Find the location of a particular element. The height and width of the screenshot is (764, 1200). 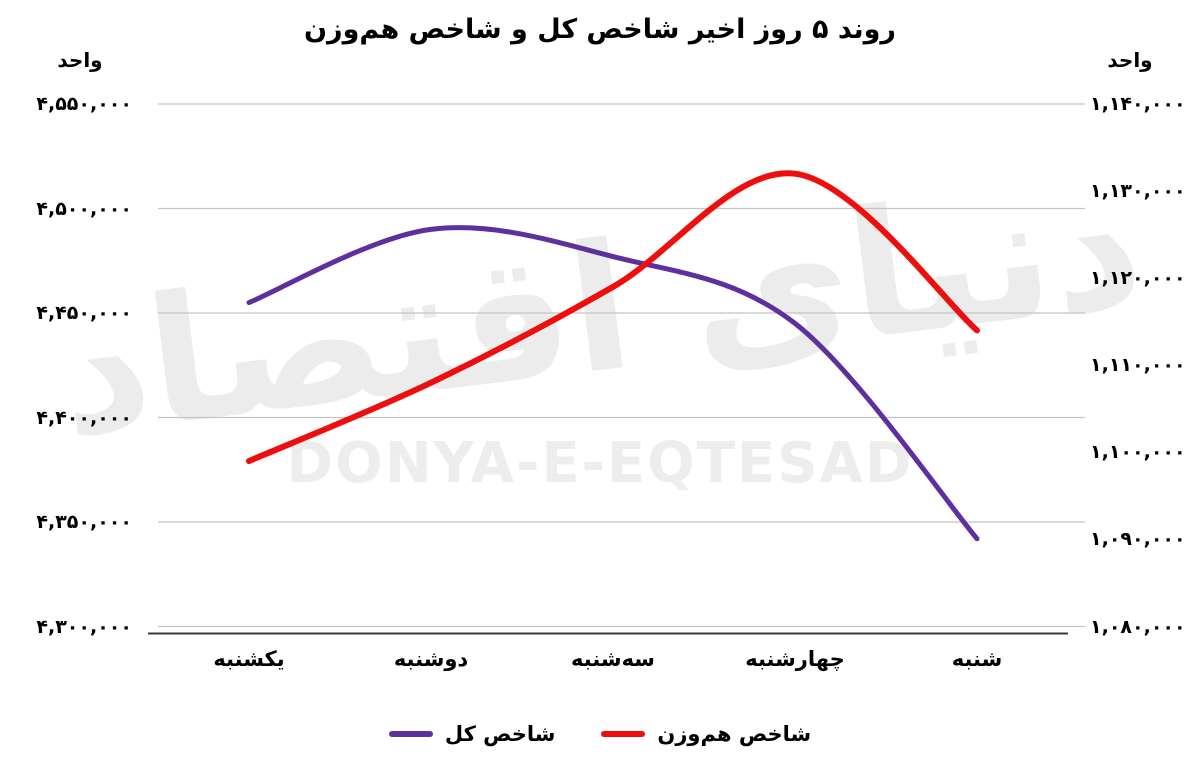

x-axis-day-label: چهارشنبه is located at coordinates (795, 659).